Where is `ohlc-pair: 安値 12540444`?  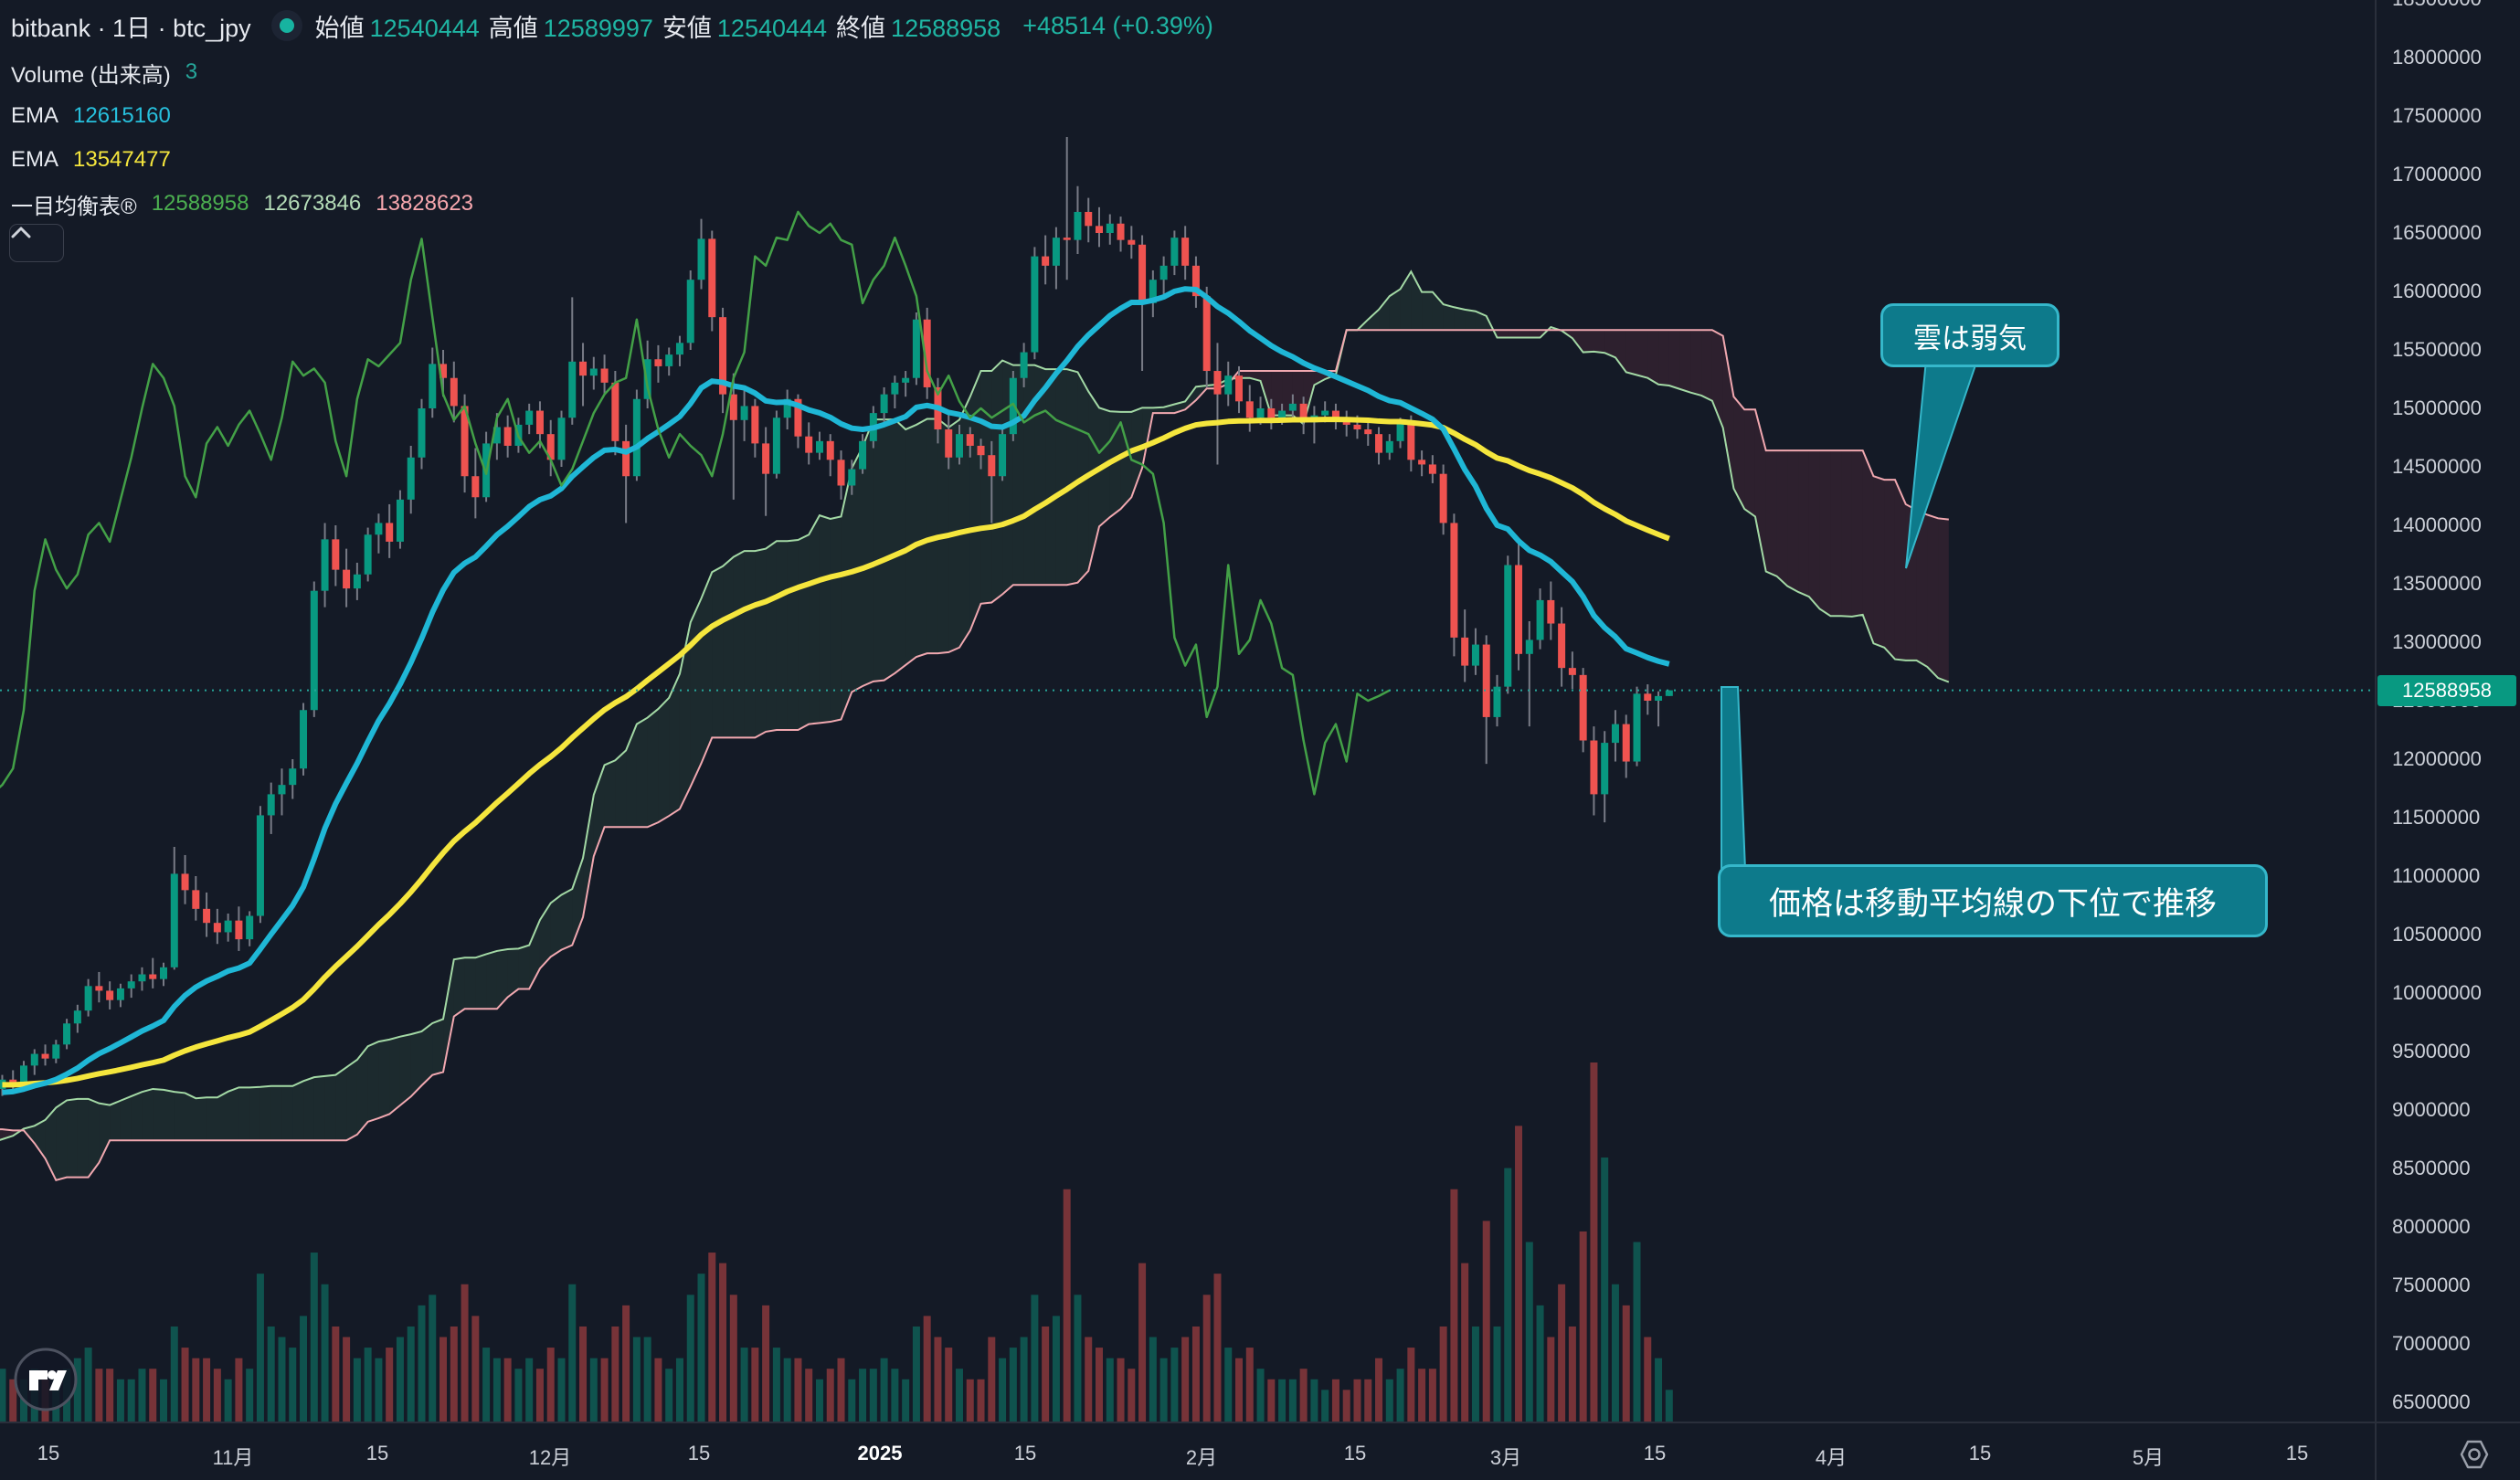
ohlc-pair: 安値 12540444 is located at coordinates (745, 28).